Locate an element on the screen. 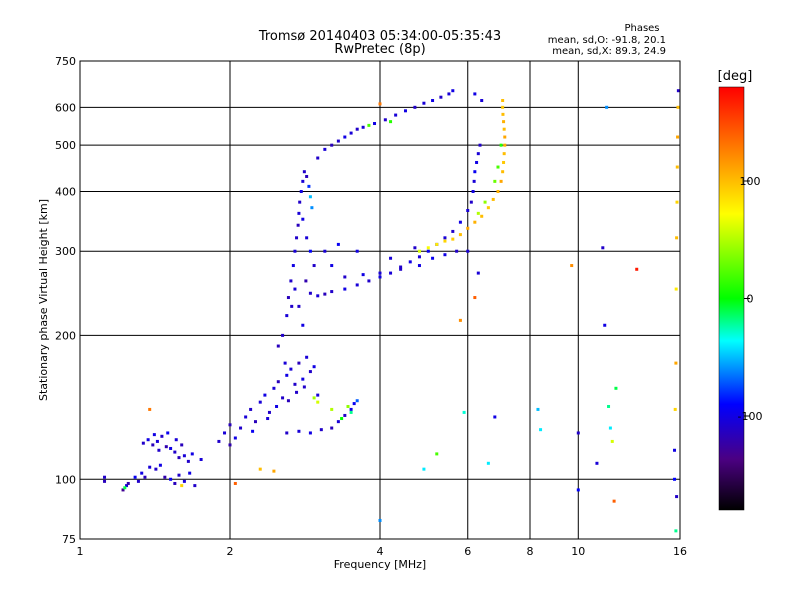 The image size is (800, 600). y-axis-ticks: 75 100 200 300 400 500 600 750 is located at coordinates (65, 300).